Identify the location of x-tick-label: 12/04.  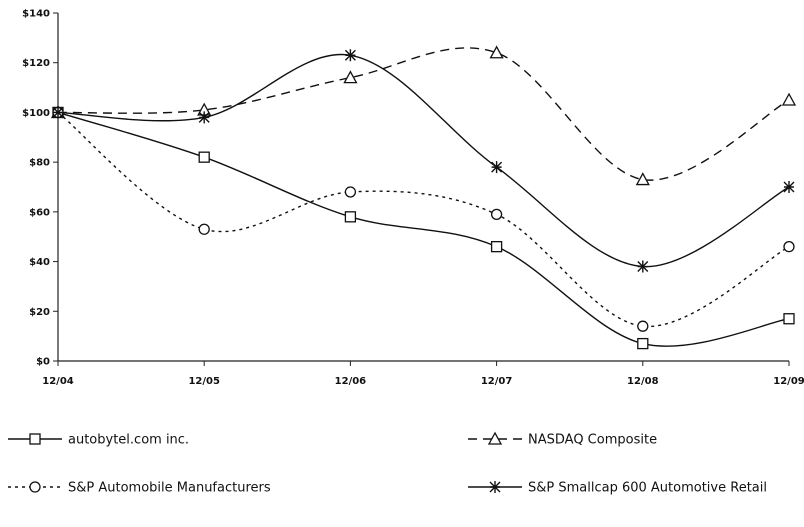
(58, 381).